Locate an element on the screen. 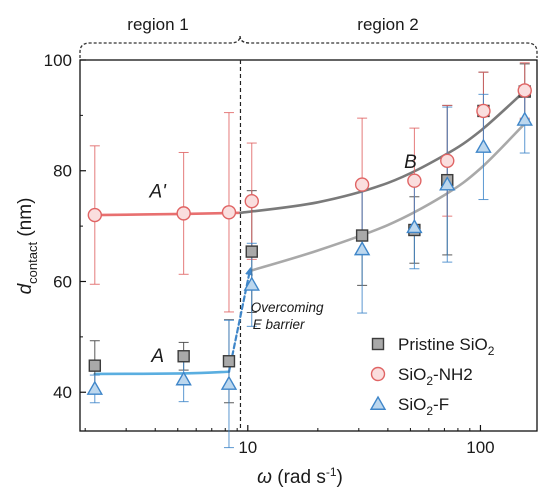  legend-marker-circle is located at coordinates (378, 374).